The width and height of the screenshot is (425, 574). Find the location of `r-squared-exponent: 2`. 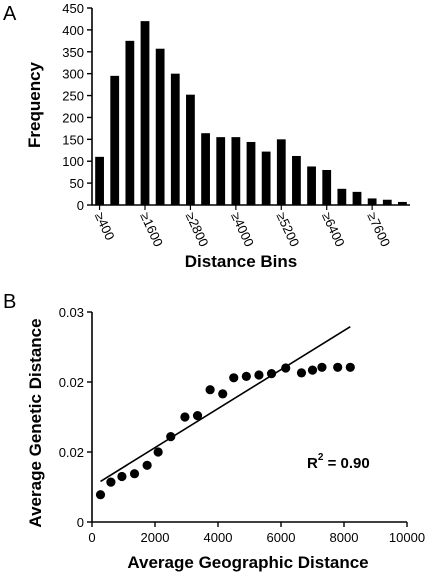

r-squared-exponent: 2 is located at coordinates (321, 457).